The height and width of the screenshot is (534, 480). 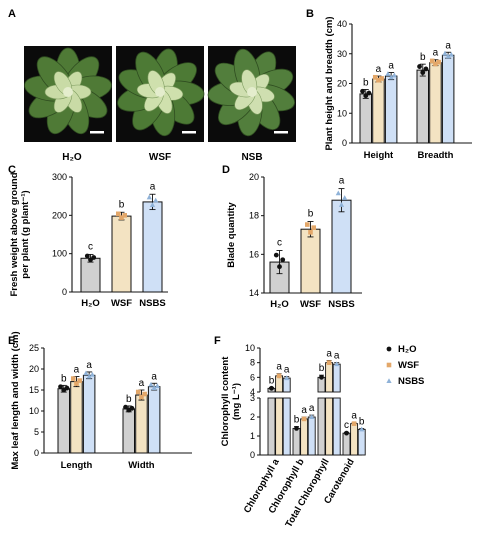 I want to click on chart-f-3-2-bar, so click(x=361, y=442).